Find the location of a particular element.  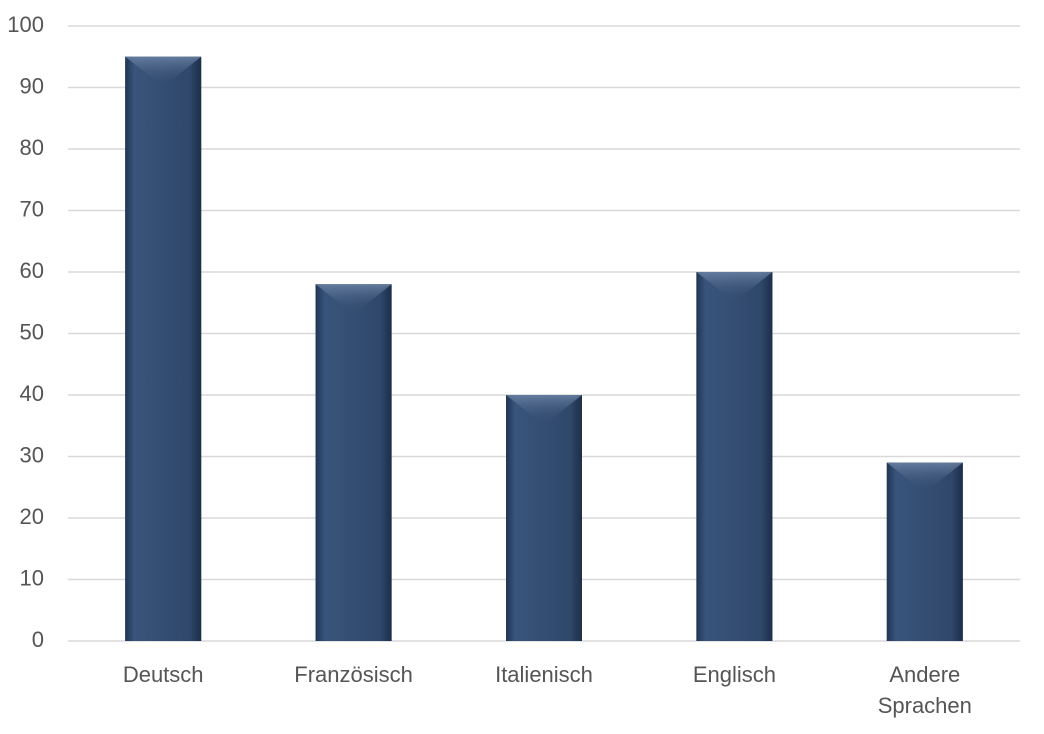

x-tick-label: Französisch is located at coordinates (353, 674).